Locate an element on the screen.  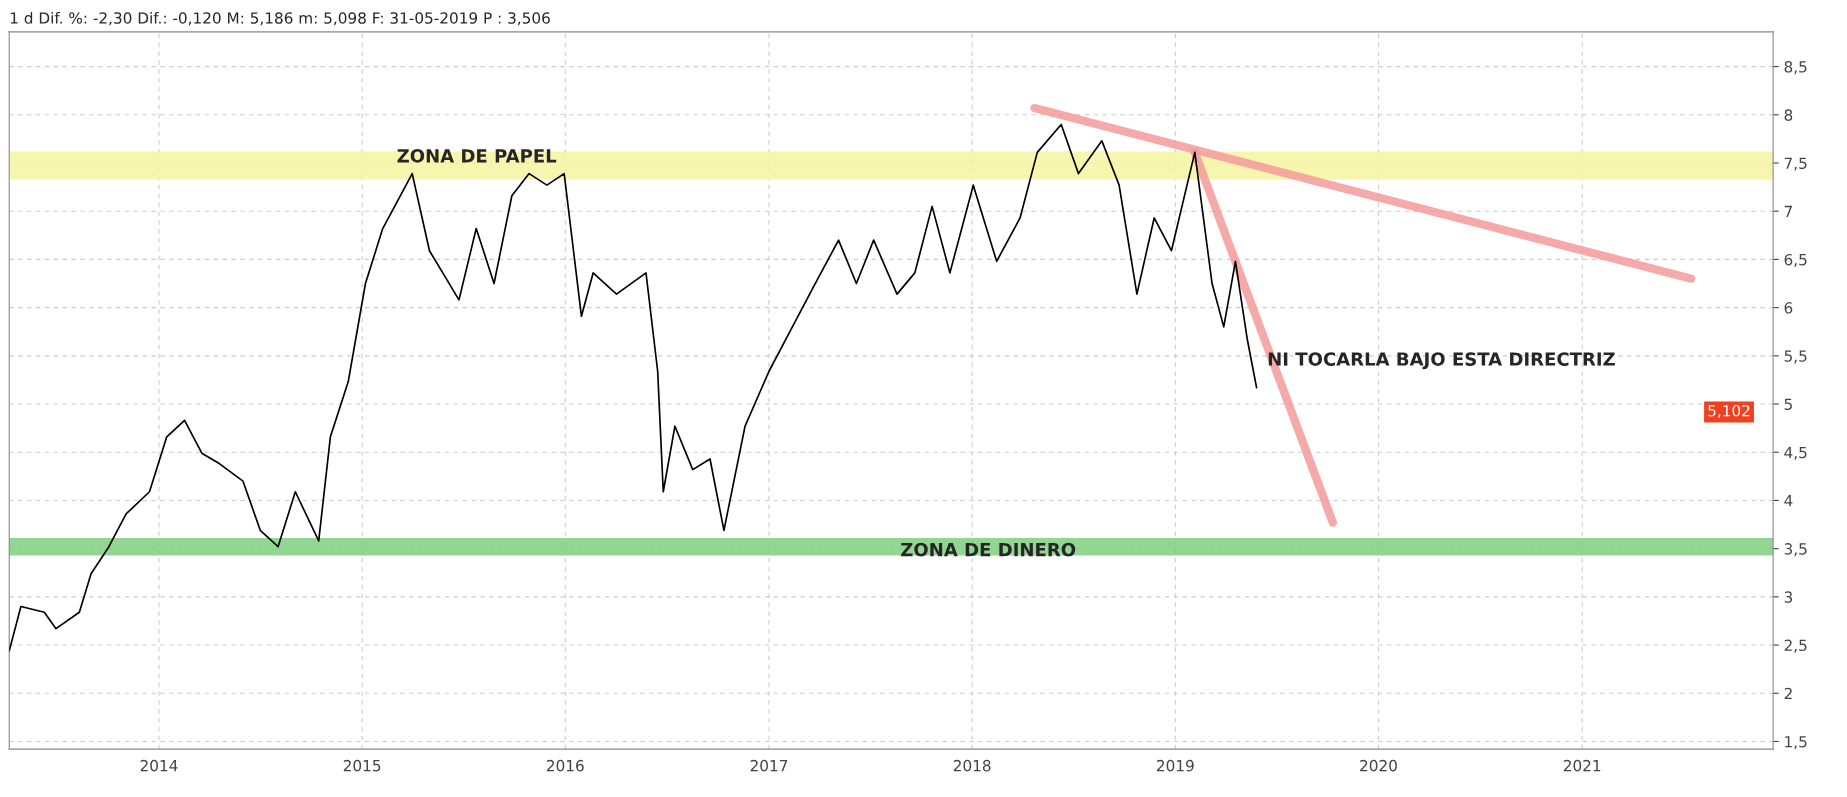
x-tick-label: 2015 is located at coordinates (362, 765).